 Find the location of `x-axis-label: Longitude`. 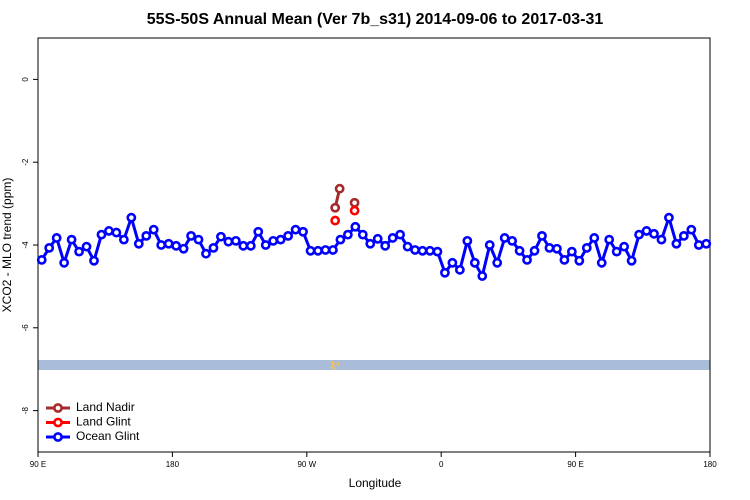

x-axis-label: Longitude is located at coordinates (375, 483).